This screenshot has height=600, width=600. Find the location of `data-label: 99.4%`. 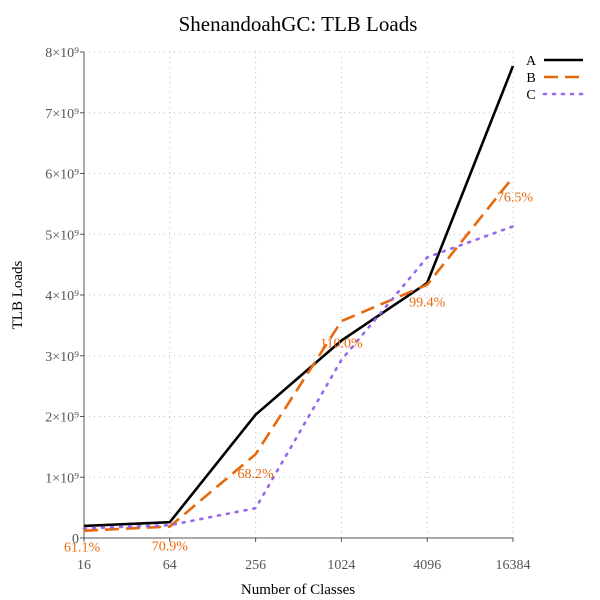

data-label: 99.4% is located at coordinates (427, 303).